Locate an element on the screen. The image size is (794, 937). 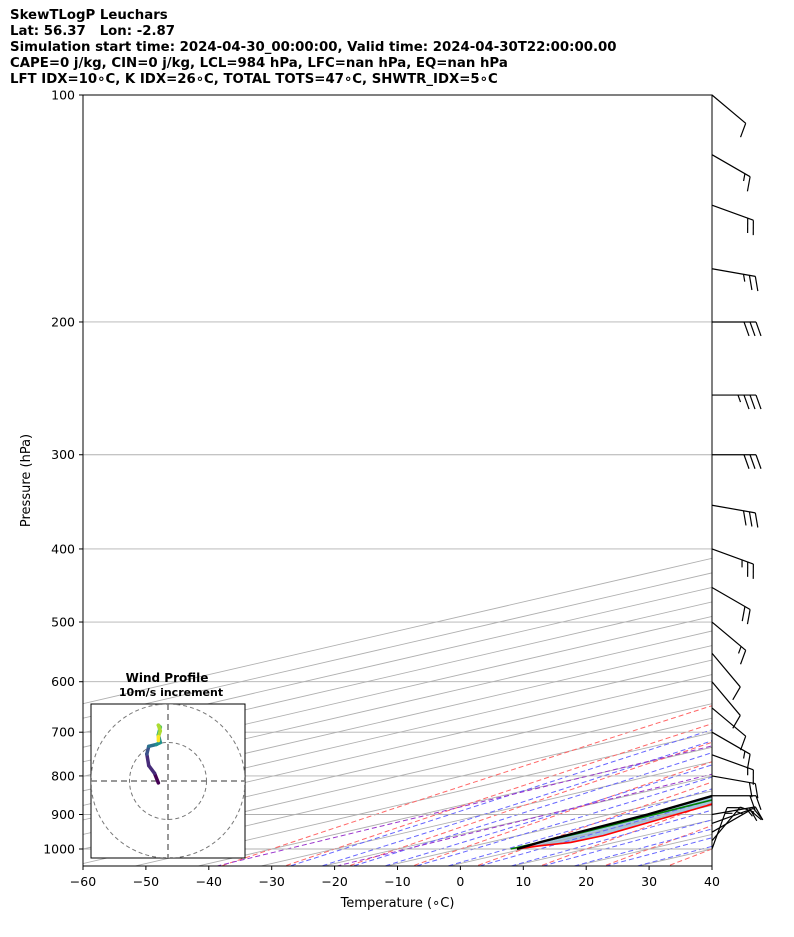
x-tick-label: −40 is located at coordinates (209, 881).